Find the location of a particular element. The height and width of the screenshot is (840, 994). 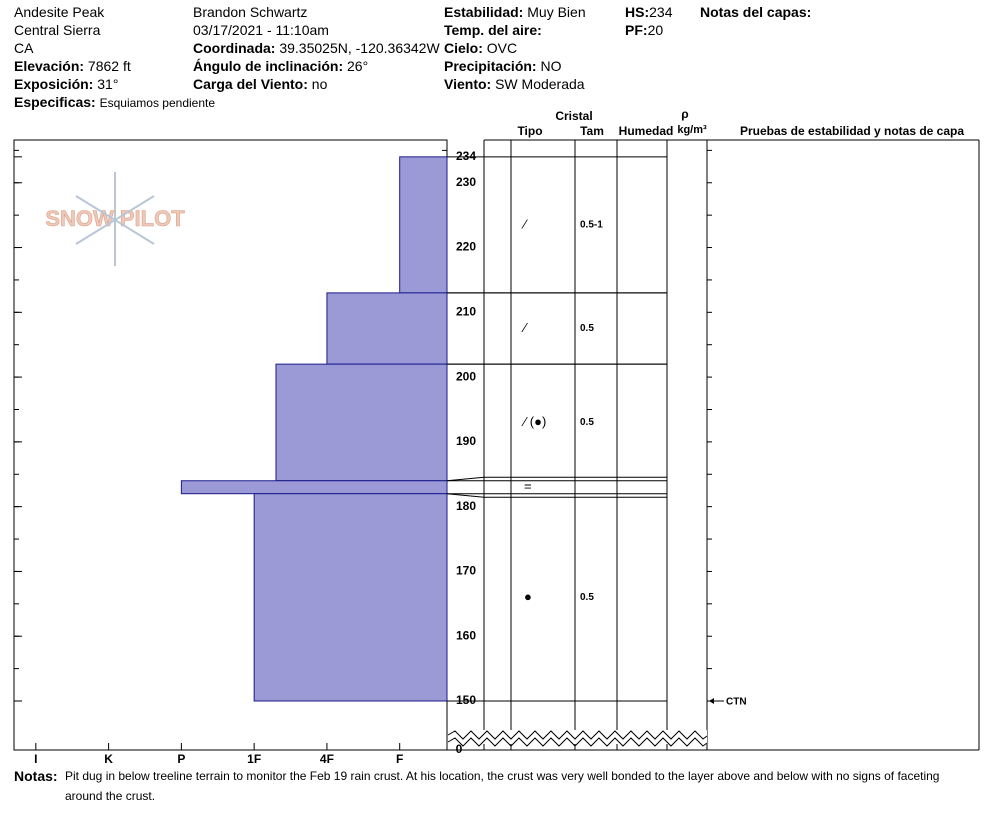

logo-flake is located at coordinates (115, 219).